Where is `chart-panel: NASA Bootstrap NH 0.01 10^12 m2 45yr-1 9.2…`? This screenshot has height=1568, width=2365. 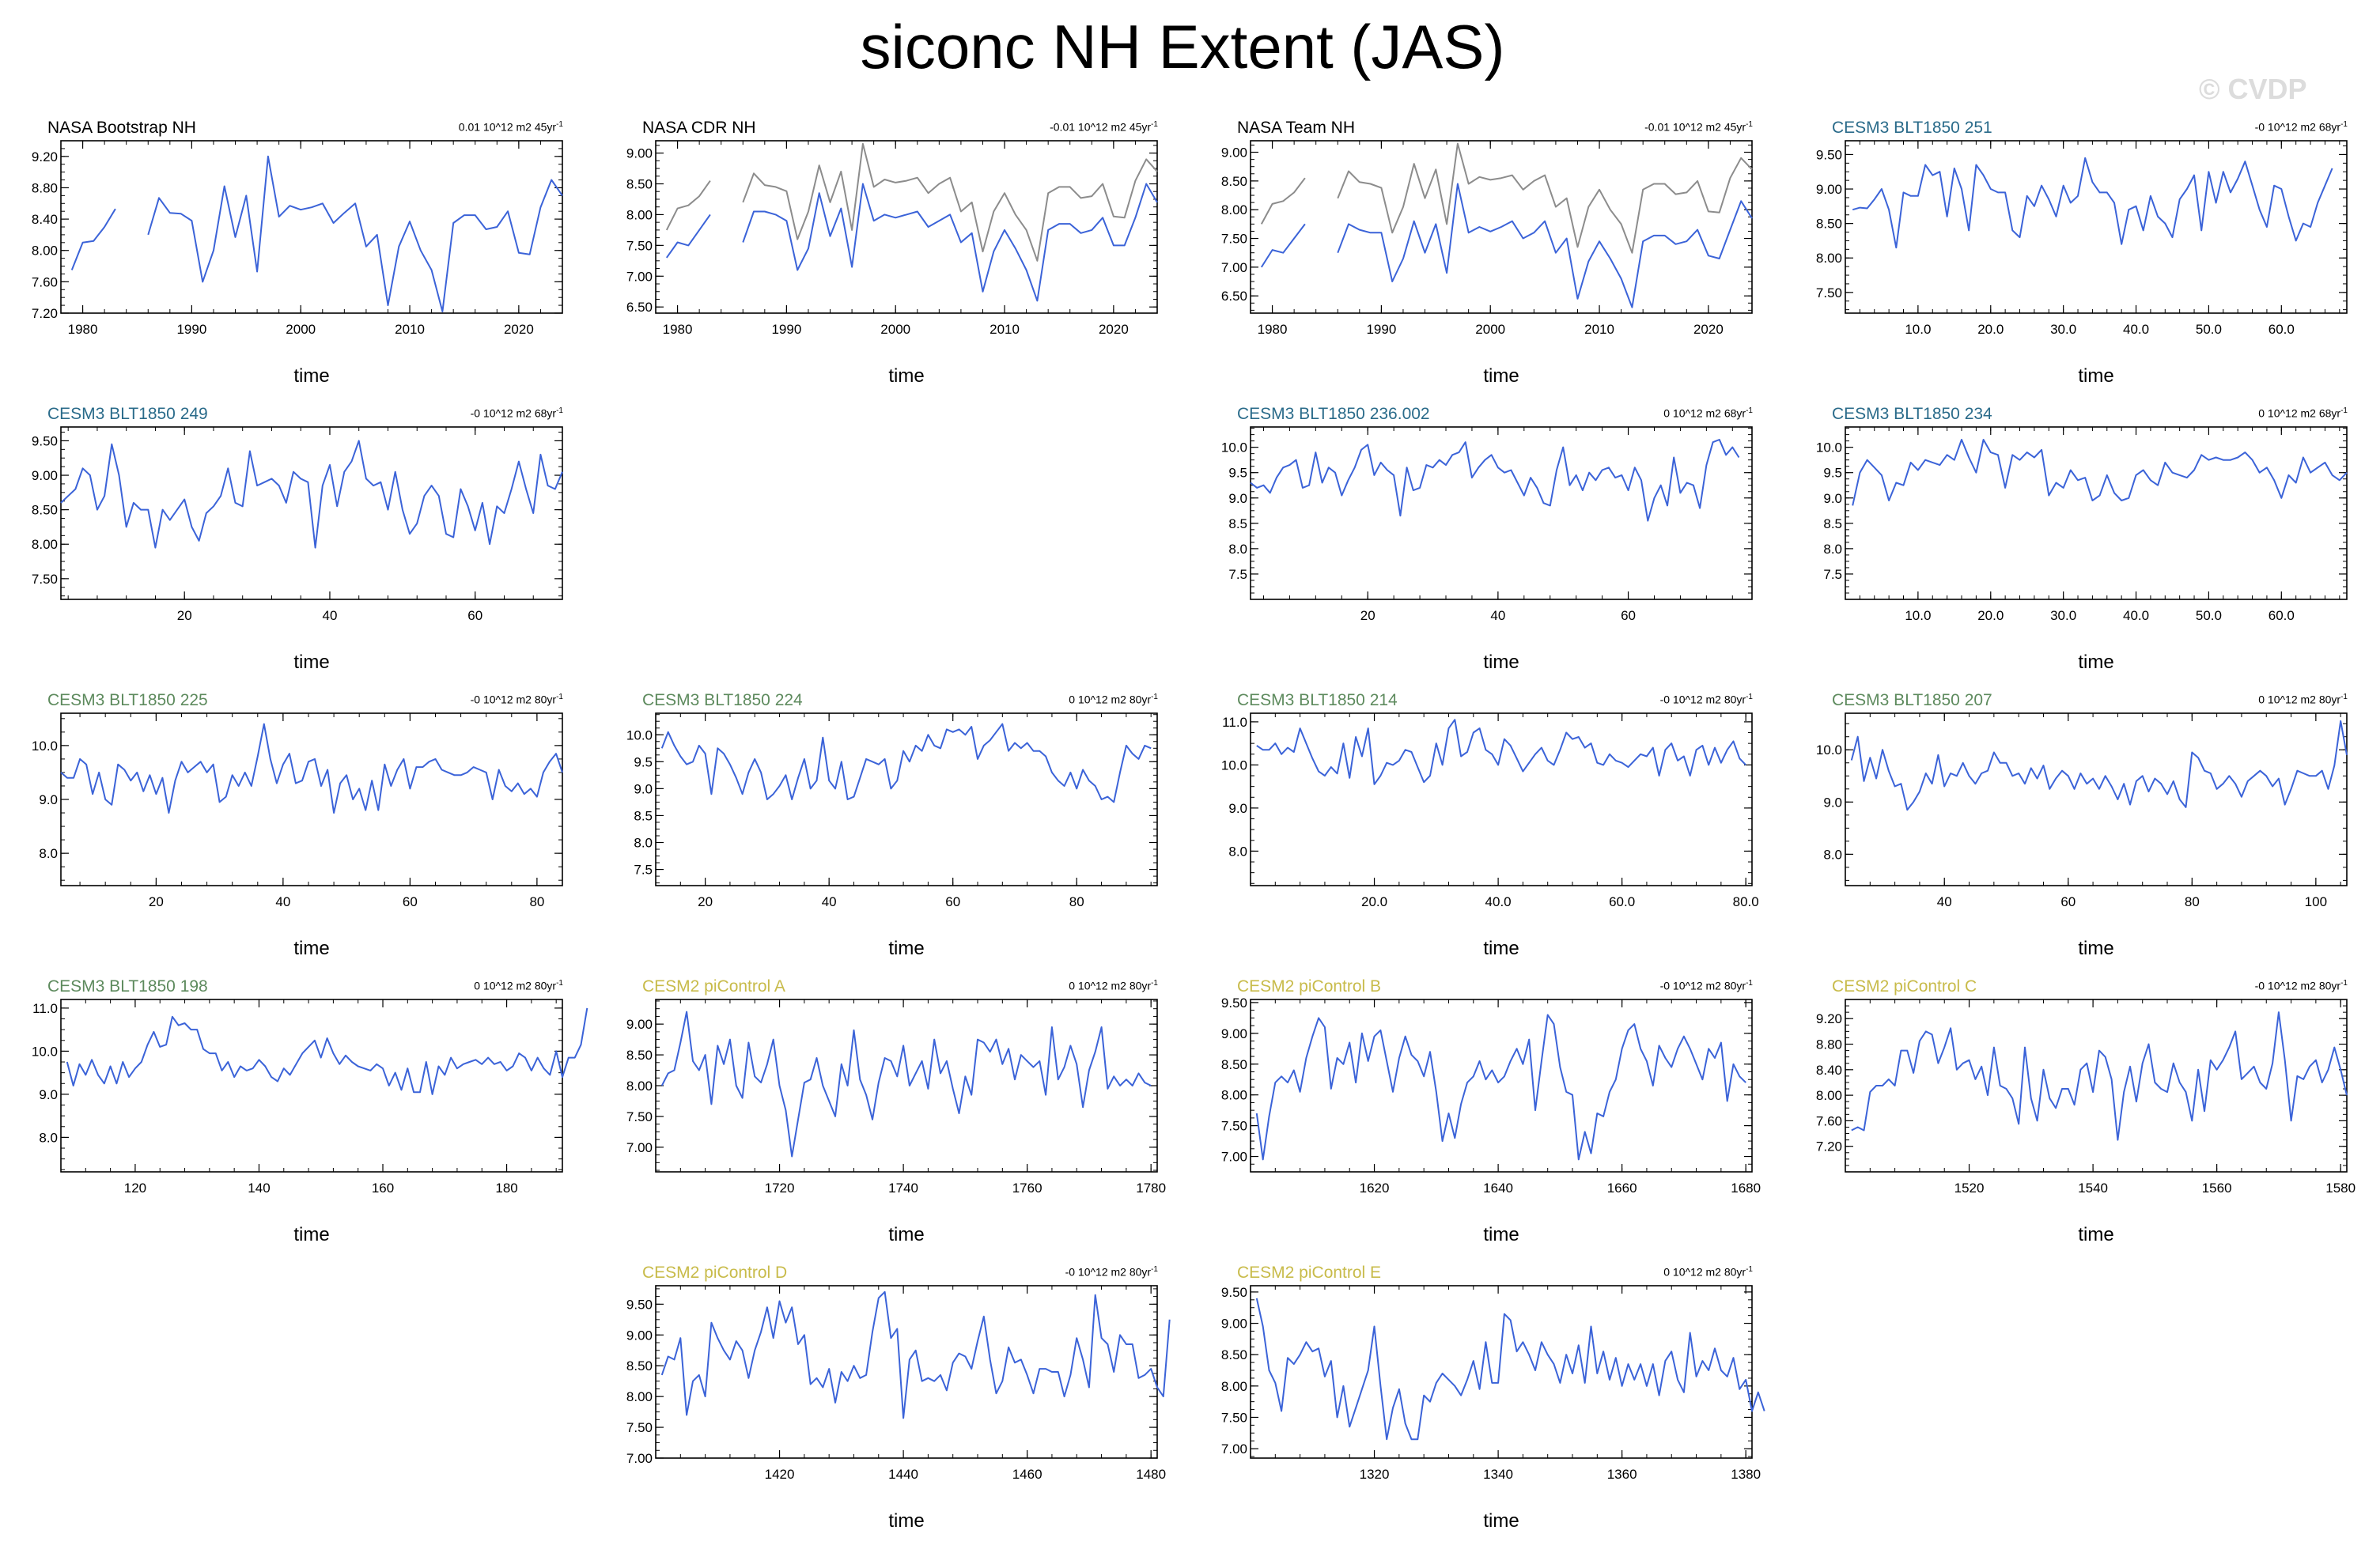 chart-panel: NASA Bootstrap NH 0.01 10^12 m2 45yr-1 9.2… is located at coordinates (309, 261).